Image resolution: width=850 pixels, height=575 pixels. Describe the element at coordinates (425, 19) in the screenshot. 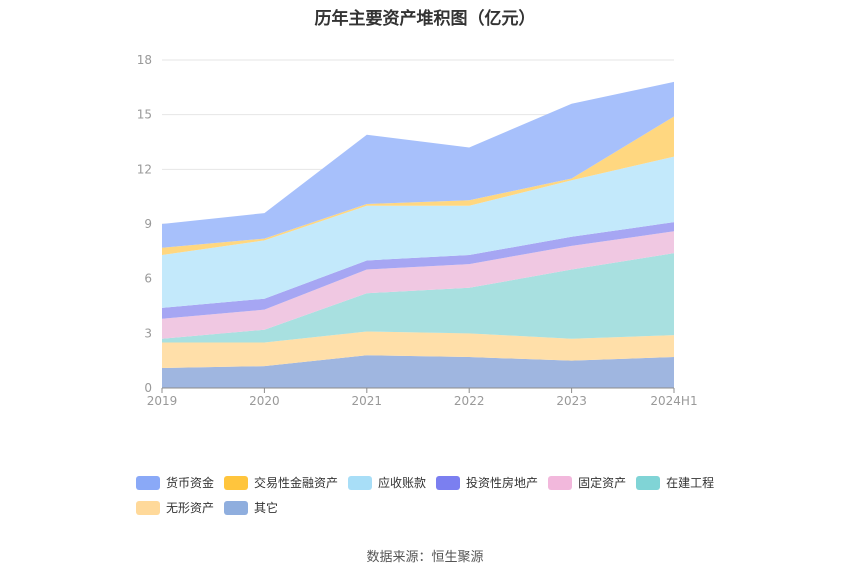

I see `chart-title: 历年主要资产堆积图（亿元）` at that location.